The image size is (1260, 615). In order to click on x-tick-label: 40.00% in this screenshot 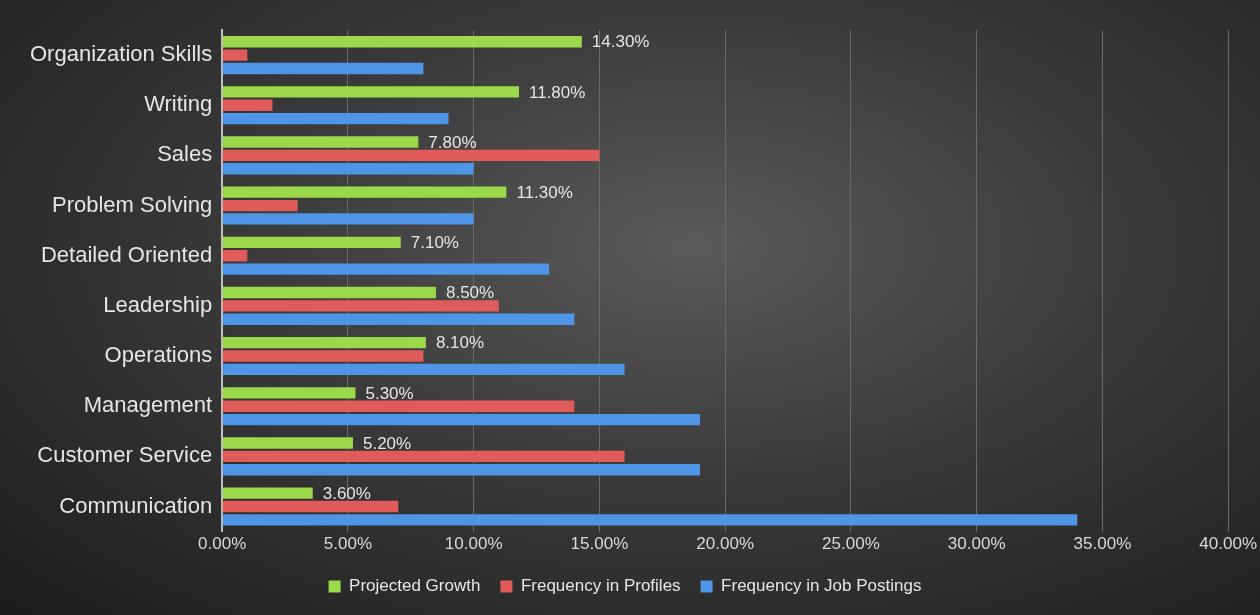, I will do `click(1228, 544)`.